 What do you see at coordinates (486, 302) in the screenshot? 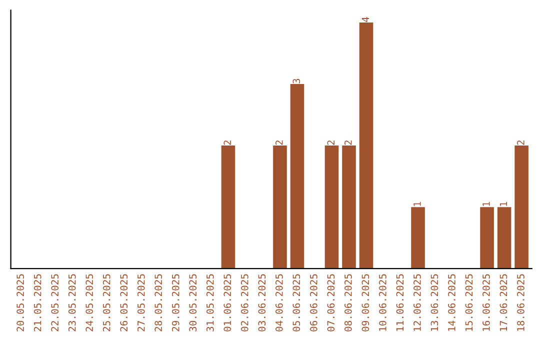
I see `x-tick-label: 16.06.2025` at bounding box center [486, 302].